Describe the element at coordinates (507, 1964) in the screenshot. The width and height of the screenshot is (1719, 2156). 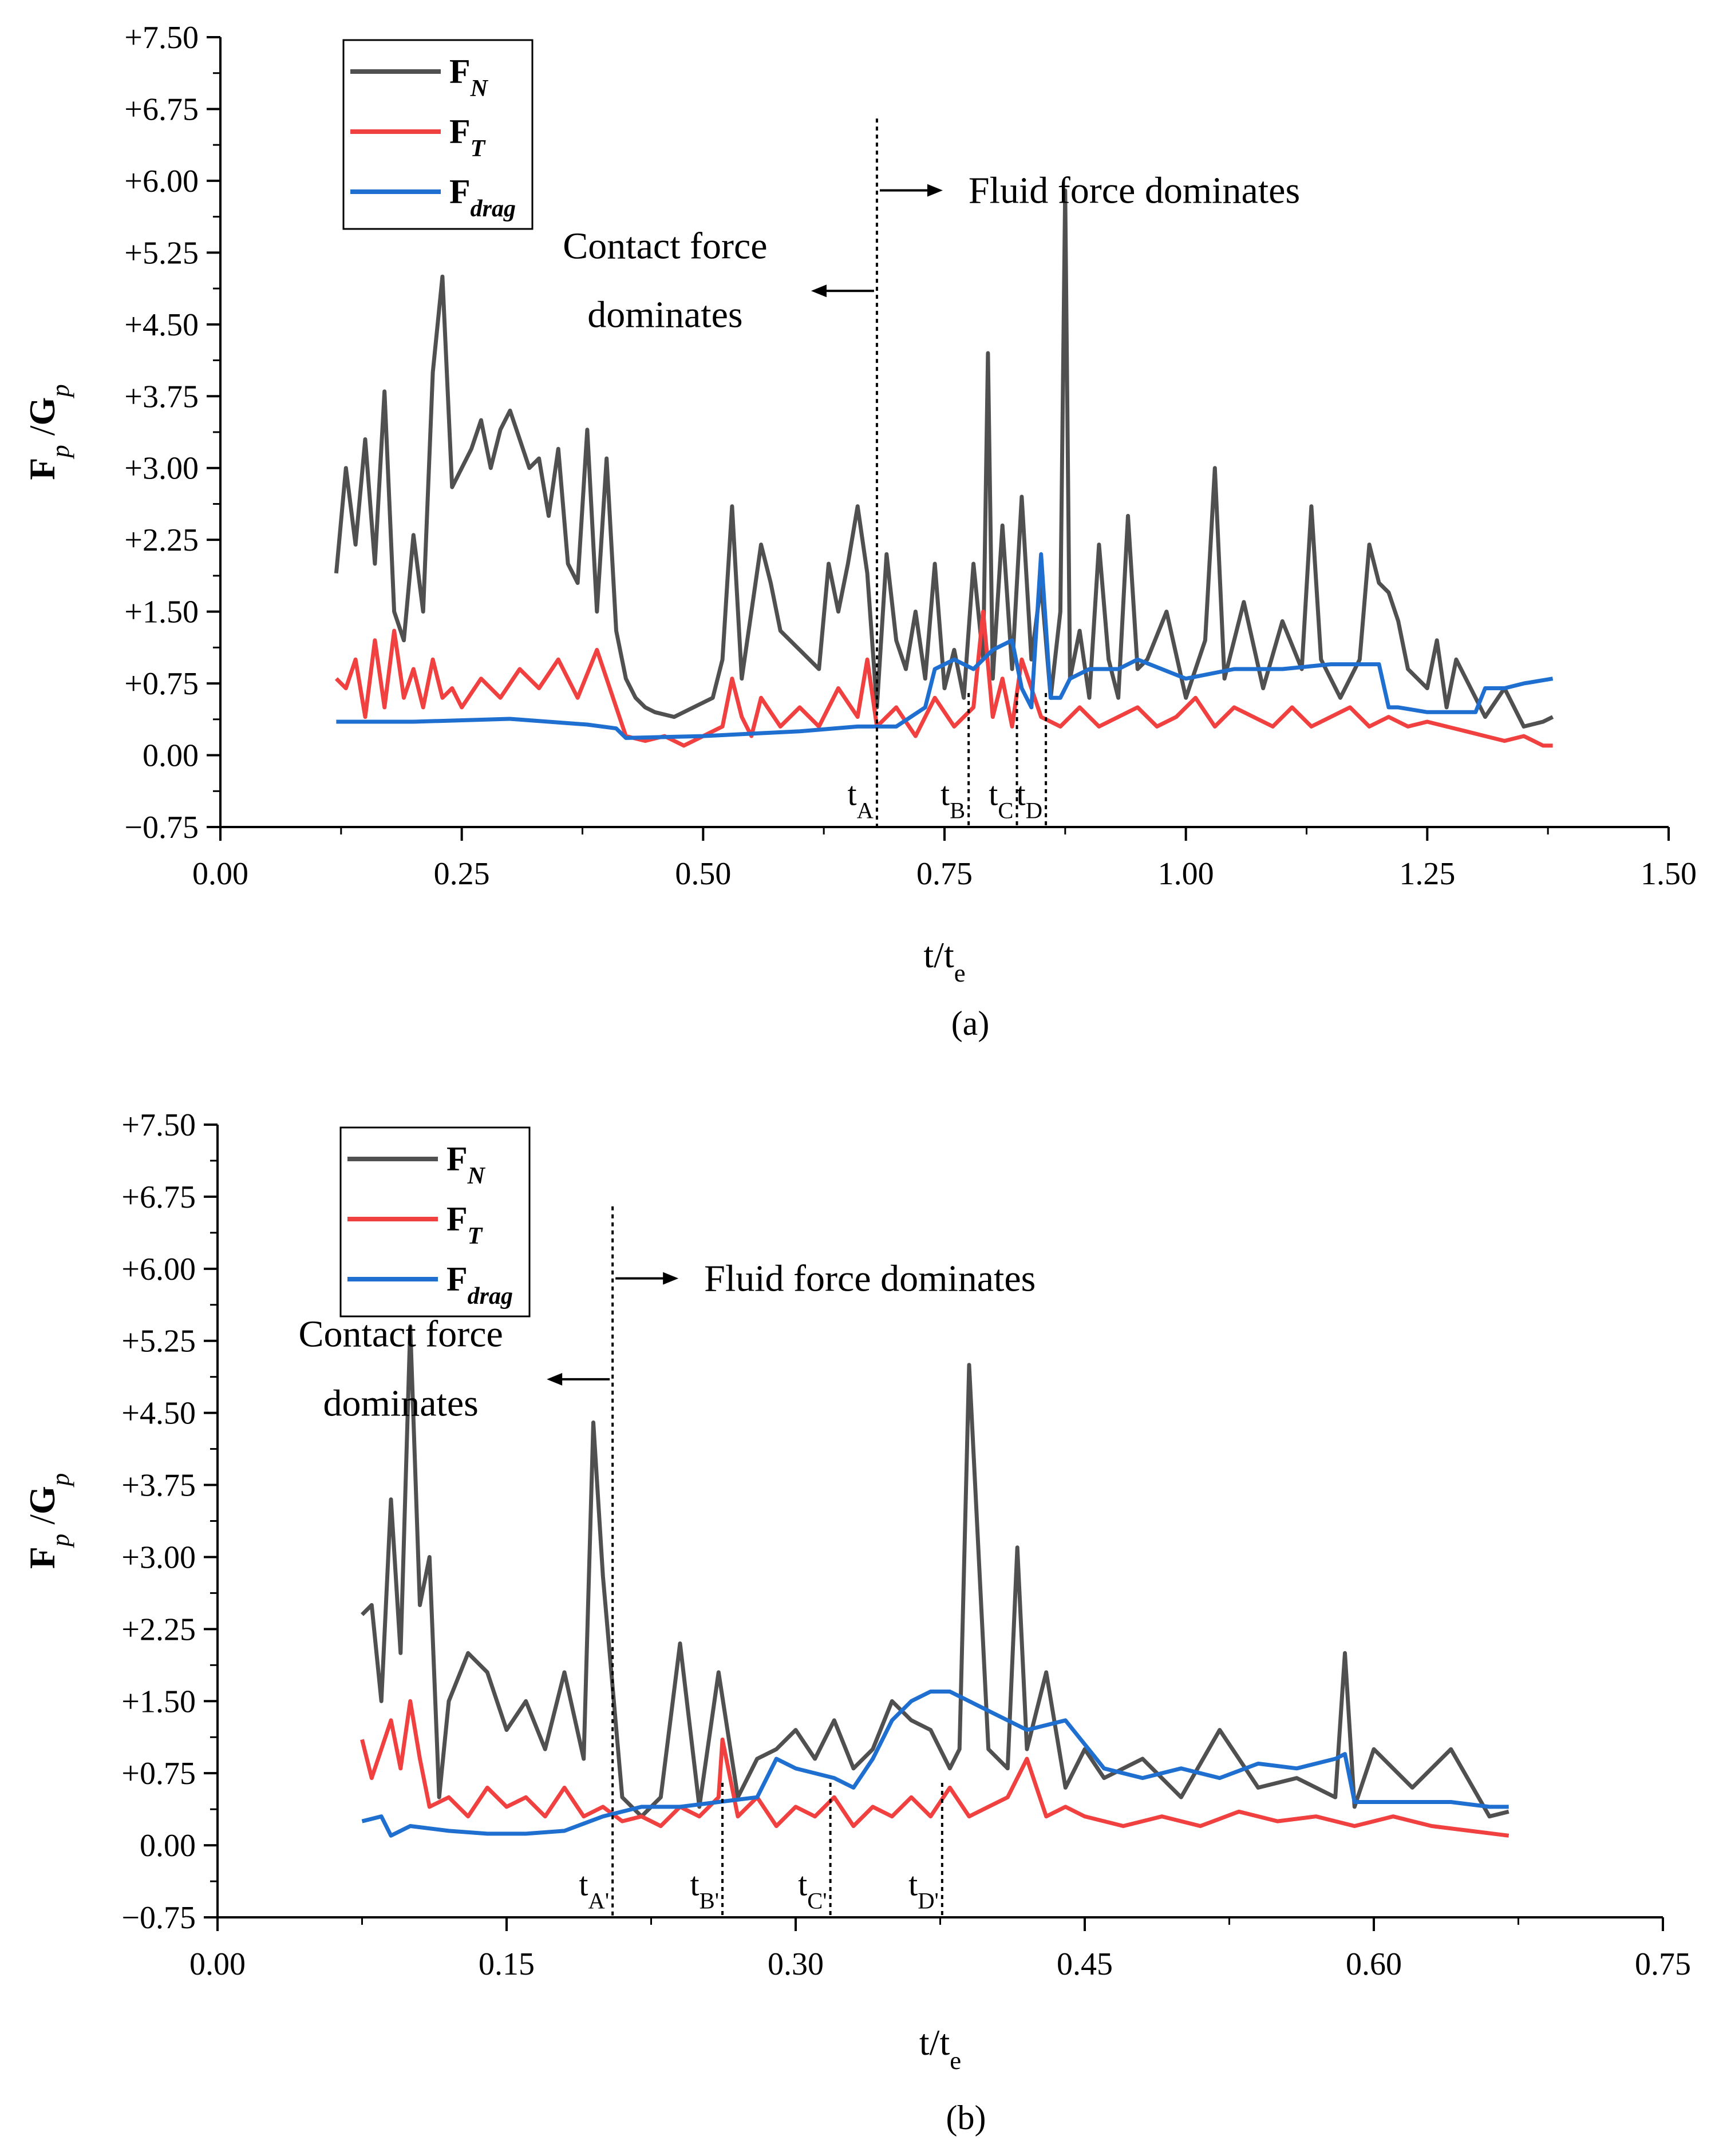
I see `x-tick-label: 0.15` at that location.